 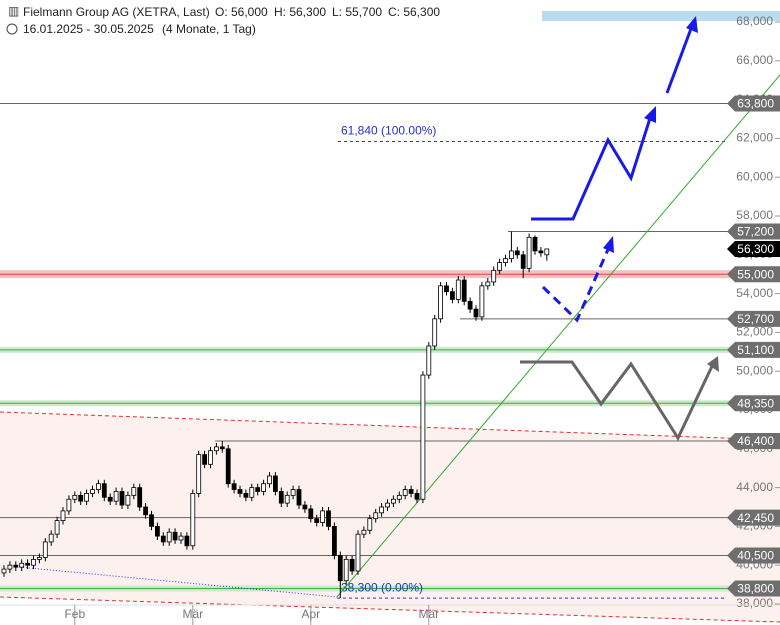 What do you see at coordinates (755, 403) in the screenshot?
I see `level-label: 48,350` at bounding box center [755, 403].